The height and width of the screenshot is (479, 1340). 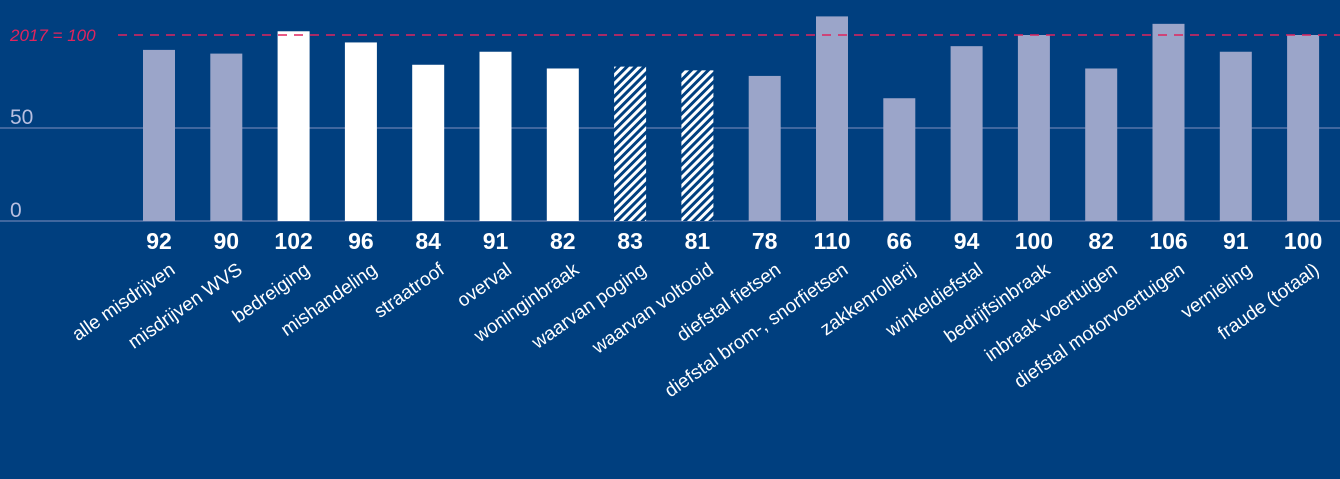 What do you see at coordinates (1168, 241) in the screenshot?
I see `value-label: 106` at bounding box center [1168, 241].